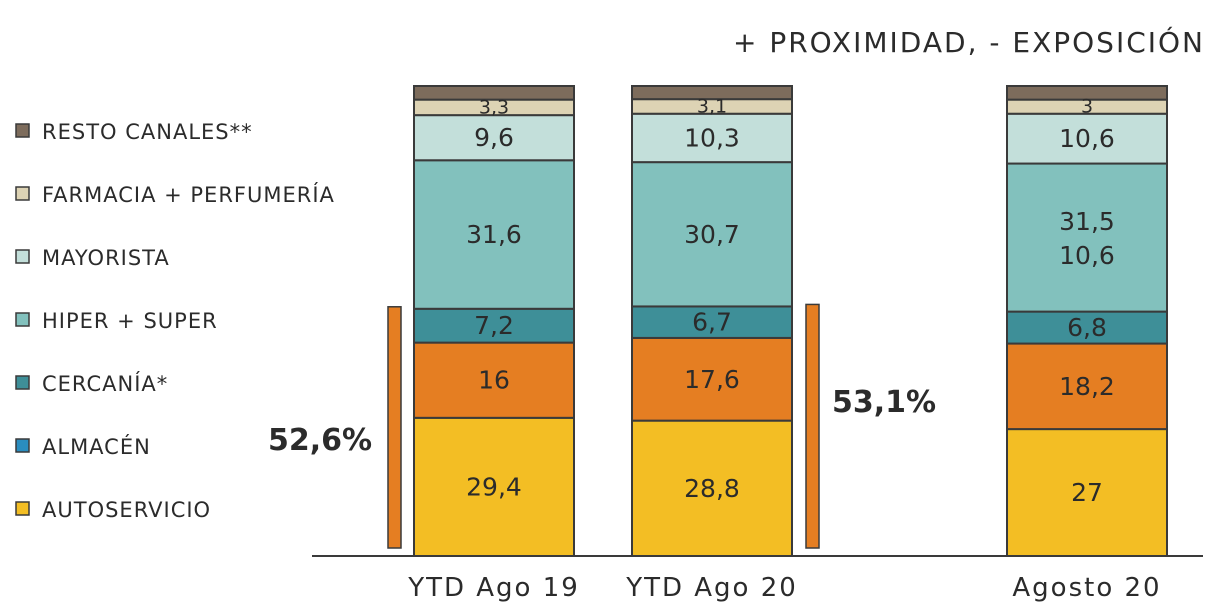  What do you see at coordinates (22, 193) in the screenshot?
I see `legend-swatch-farmacia-perfumeria` at bounding box center [22, 193].